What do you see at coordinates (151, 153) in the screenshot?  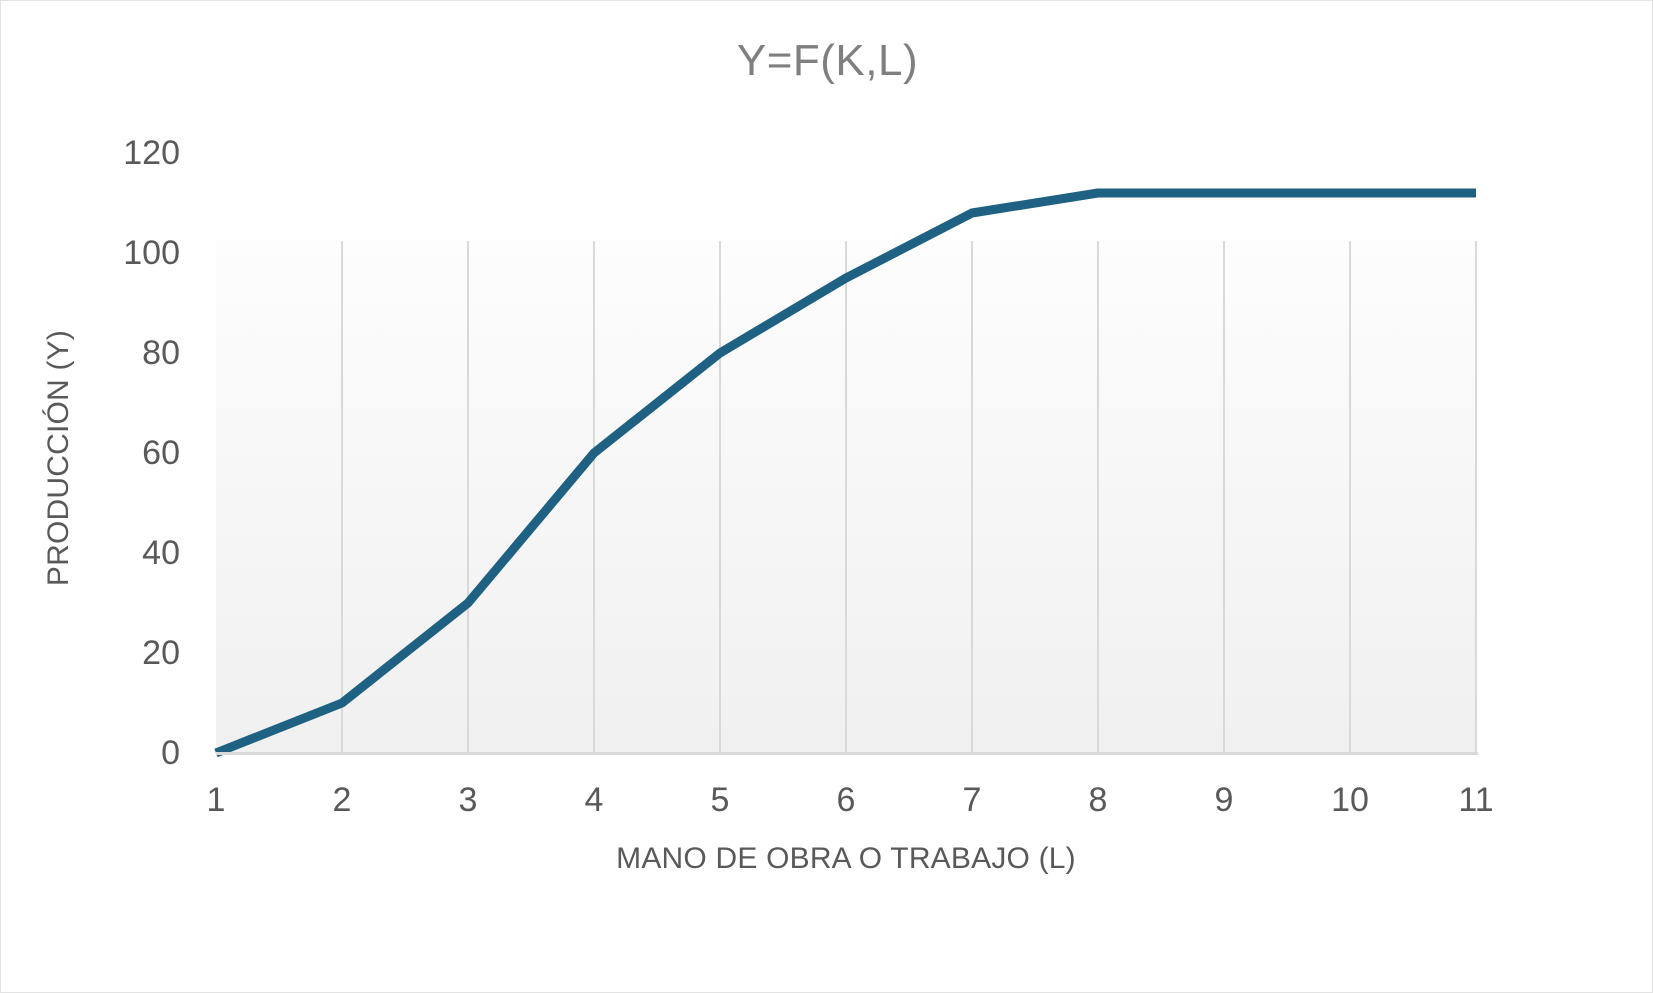 I see `y-axis-tick-label: 120` at bounding box center [151, 153].